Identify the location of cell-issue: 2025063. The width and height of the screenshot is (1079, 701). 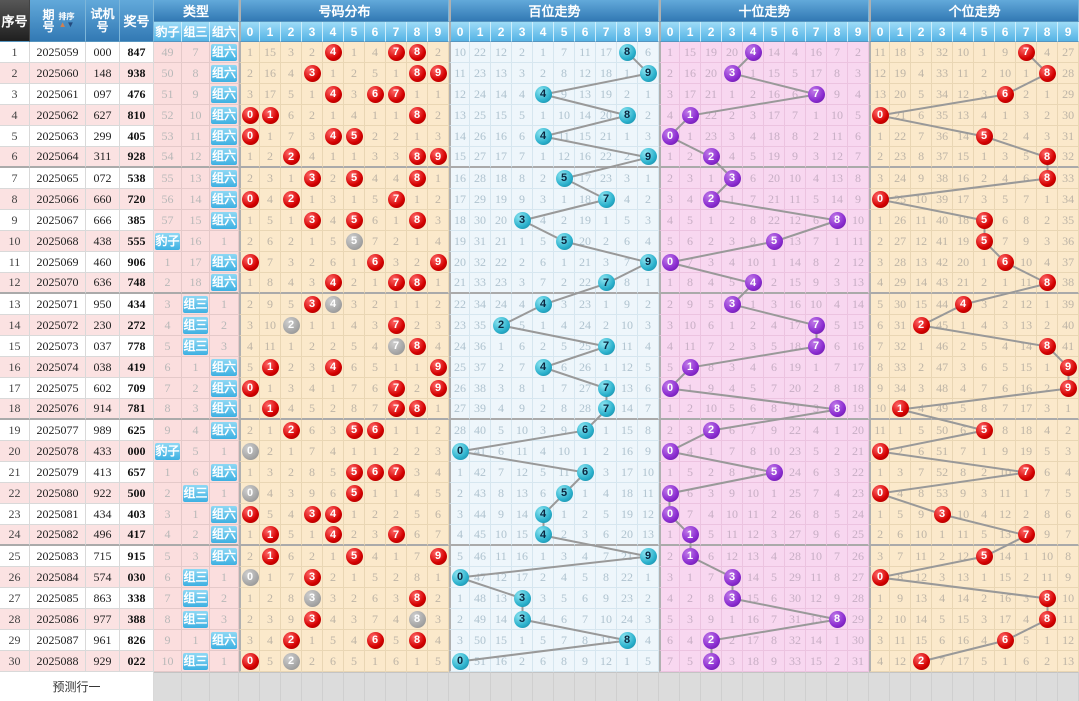
(58, 136).